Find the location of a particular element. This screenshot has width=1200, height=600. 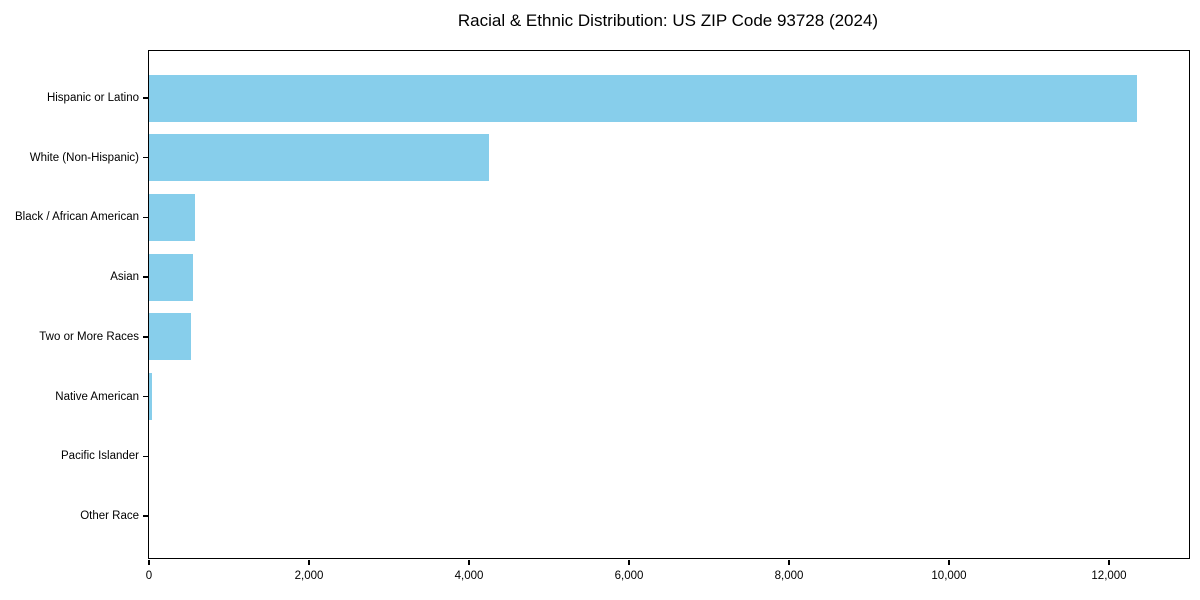

y-tick-label-pacific-islander: Pacific Islander is located at coordinates (100, 456).